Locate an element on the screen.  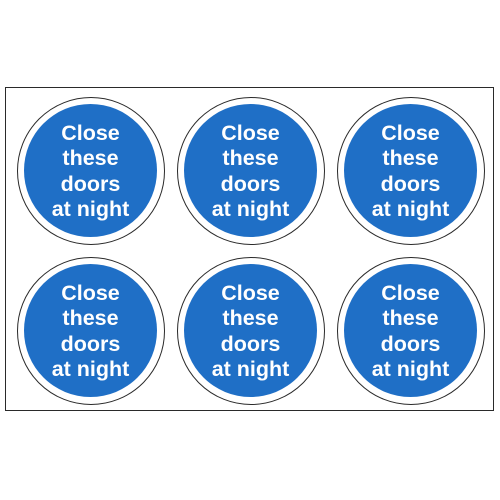
sticker-3: Close these doors at night is located at coordinates (411, 171).